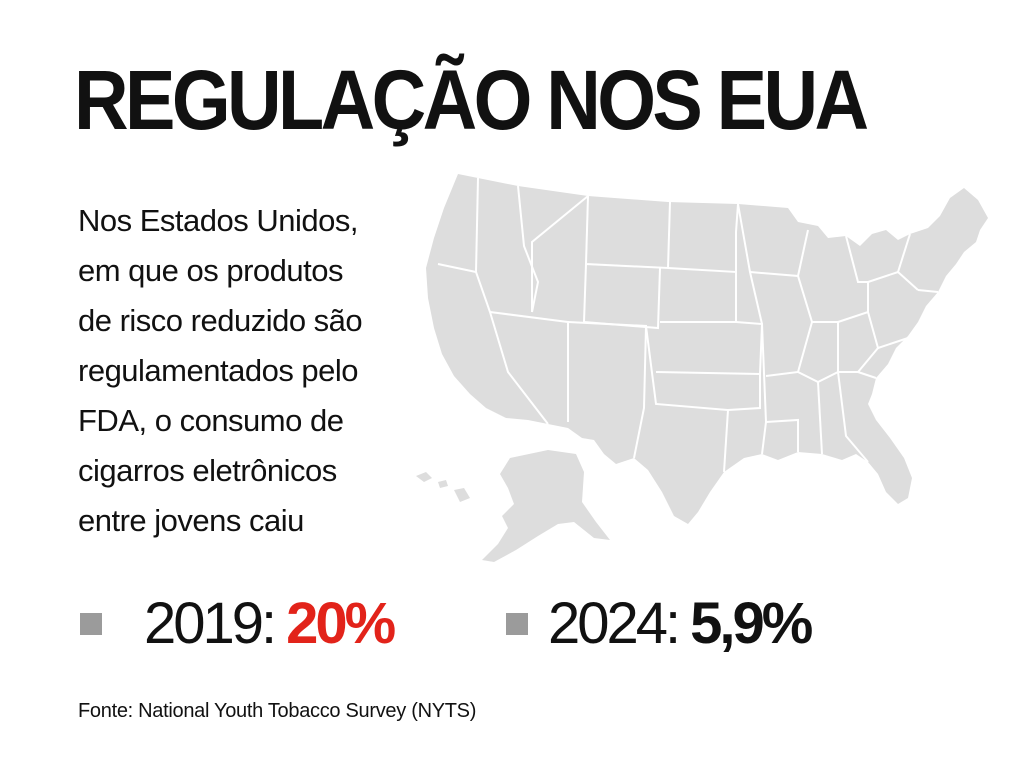 The image size is (1024, 767). Describe the element at coordinates (191, 520) in the screenshot. I see `description-line: entre jovens caiu` at that location.